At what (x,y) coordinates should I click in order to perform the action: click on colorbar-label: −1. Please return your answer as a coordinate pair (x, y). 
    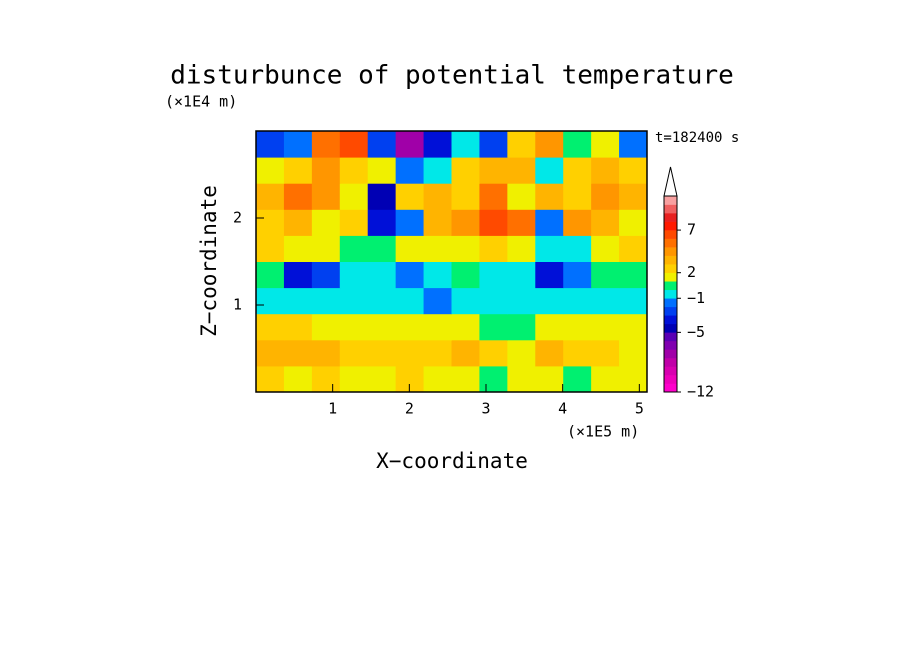
    Looking at the image, I should click on (696, 298).